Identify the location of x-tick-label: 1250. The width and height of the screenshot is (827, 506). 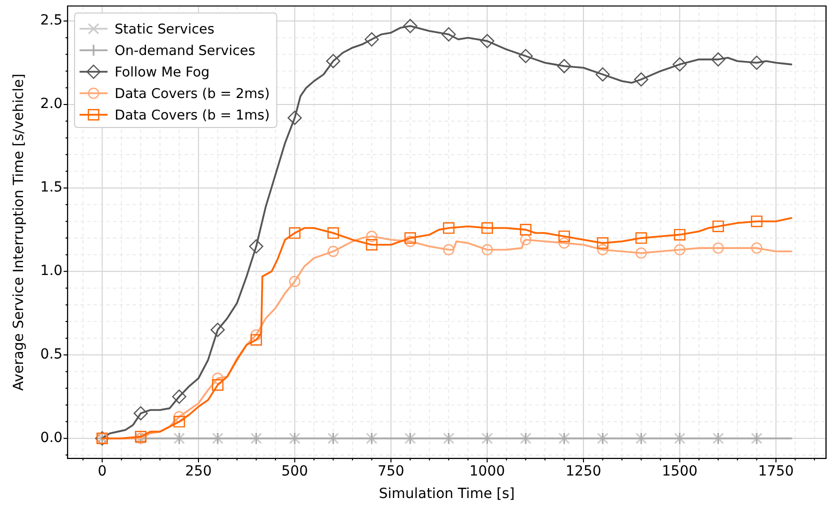
(584, 471).